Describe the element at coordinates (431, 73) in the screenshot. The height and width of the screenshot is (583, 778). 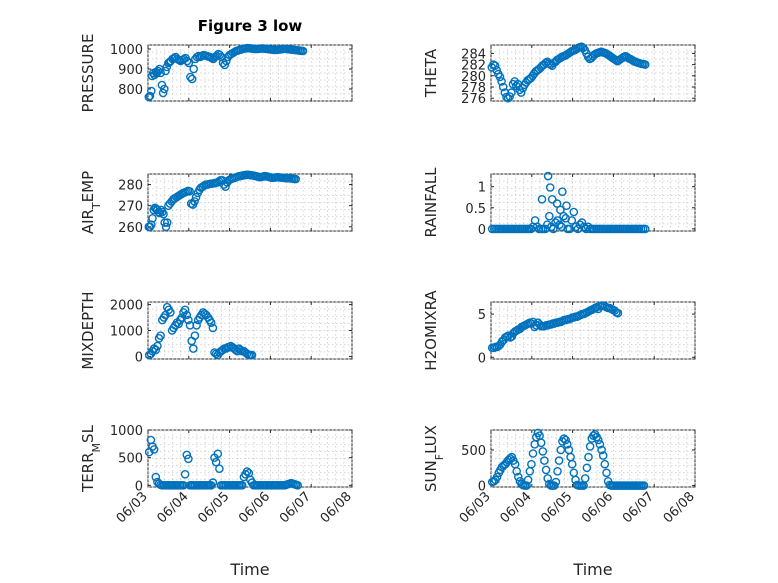
I see `y-axis-label: THETA` at that location.